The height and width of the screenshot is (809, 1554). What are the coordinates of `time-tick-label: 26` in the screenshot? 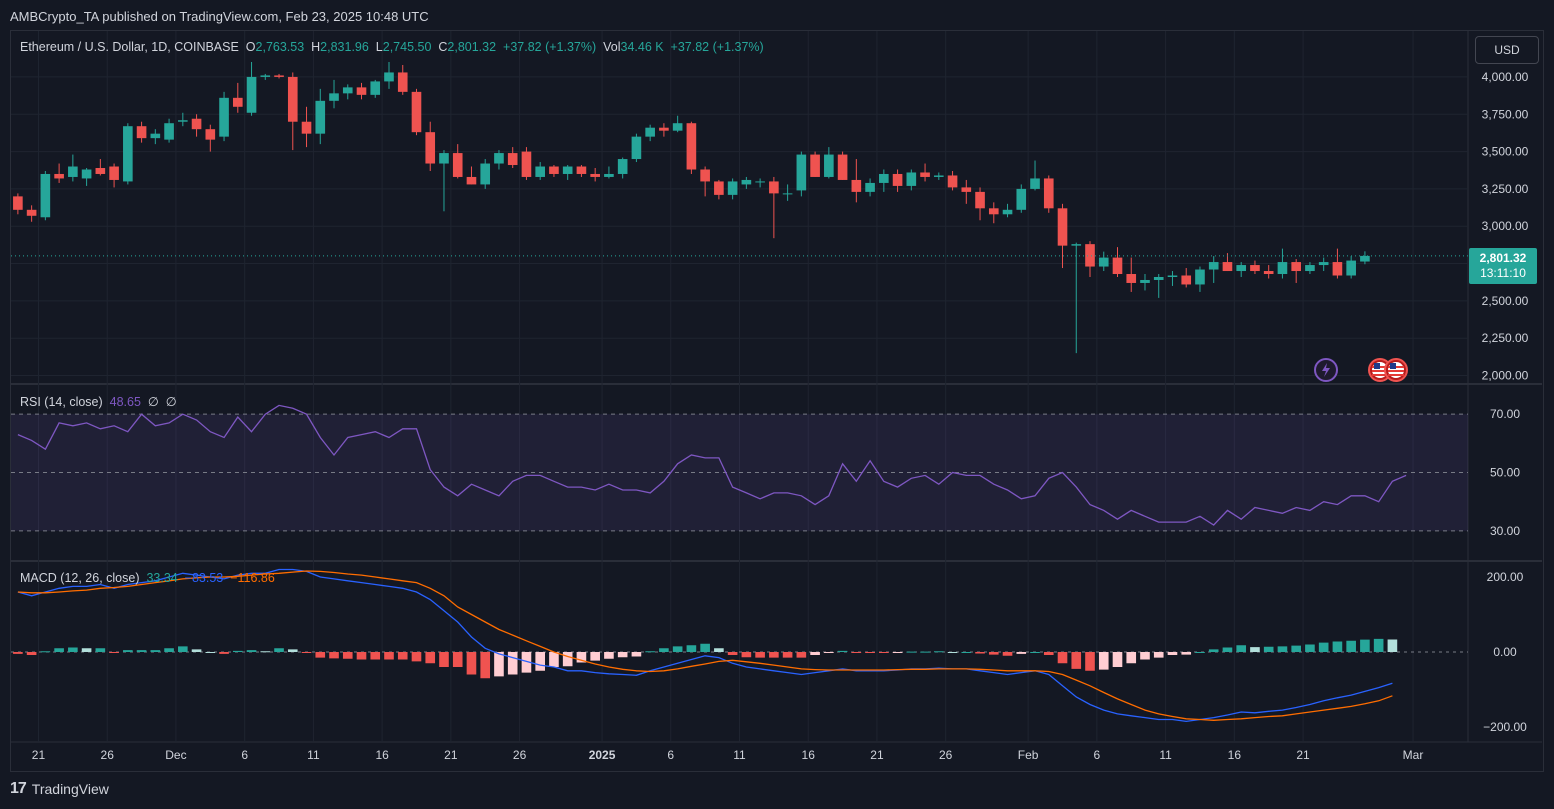 It's located at (520, 755).